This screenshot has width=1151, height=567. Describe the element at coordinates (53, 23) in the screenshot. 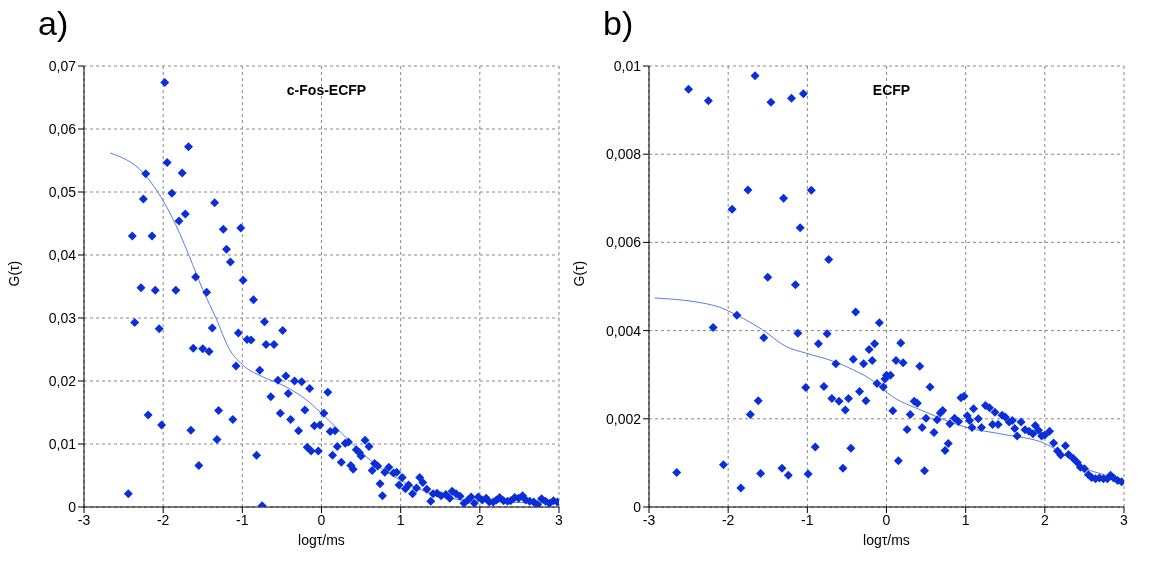

I see `chart-title: a)` at that location.